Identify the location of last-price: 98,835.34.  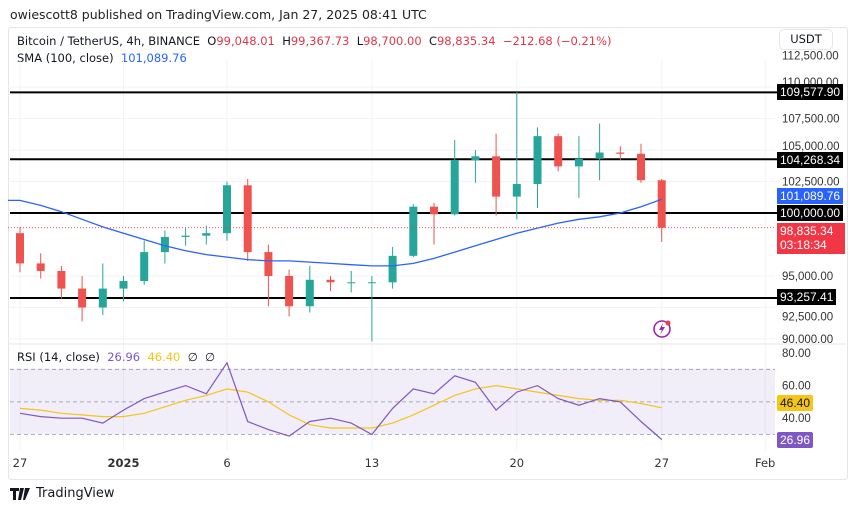
(807, 231).